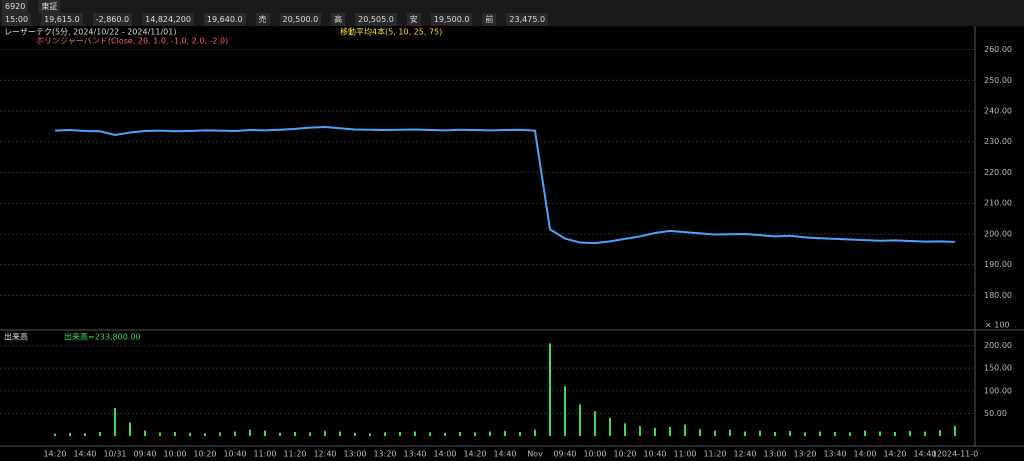 The width and height of the screenshot is (1024, 461). What do you see at coordinates (114, 454) in the screenshot?
I see `x-tick-label: 10/31` at bounding box center [114, 454].